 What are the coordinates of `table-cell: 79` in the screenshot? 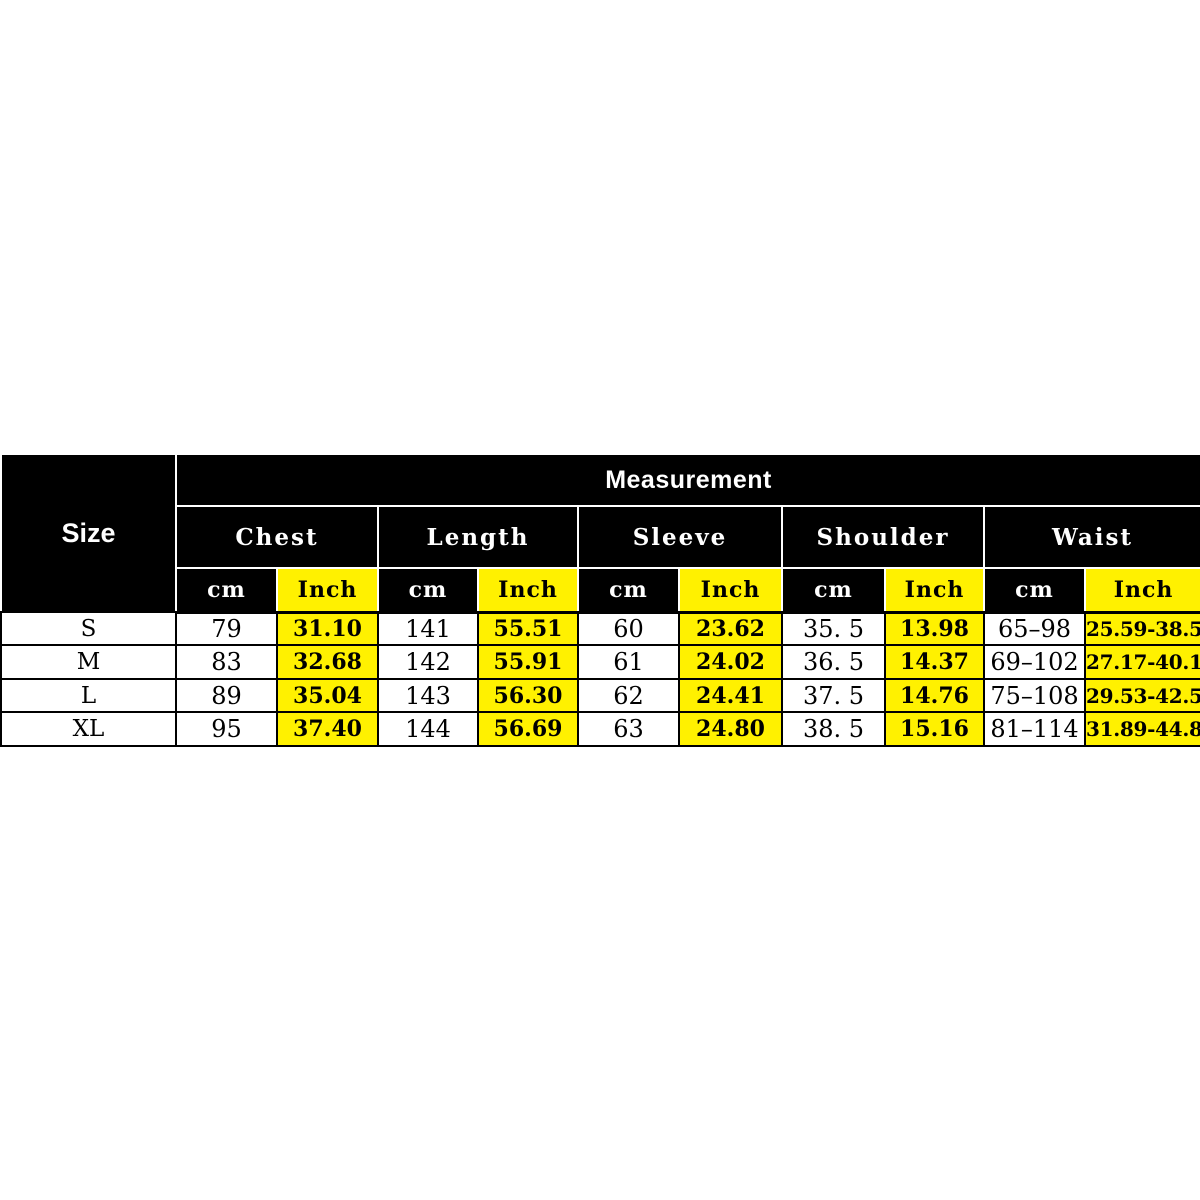 It's located at (226, 628).